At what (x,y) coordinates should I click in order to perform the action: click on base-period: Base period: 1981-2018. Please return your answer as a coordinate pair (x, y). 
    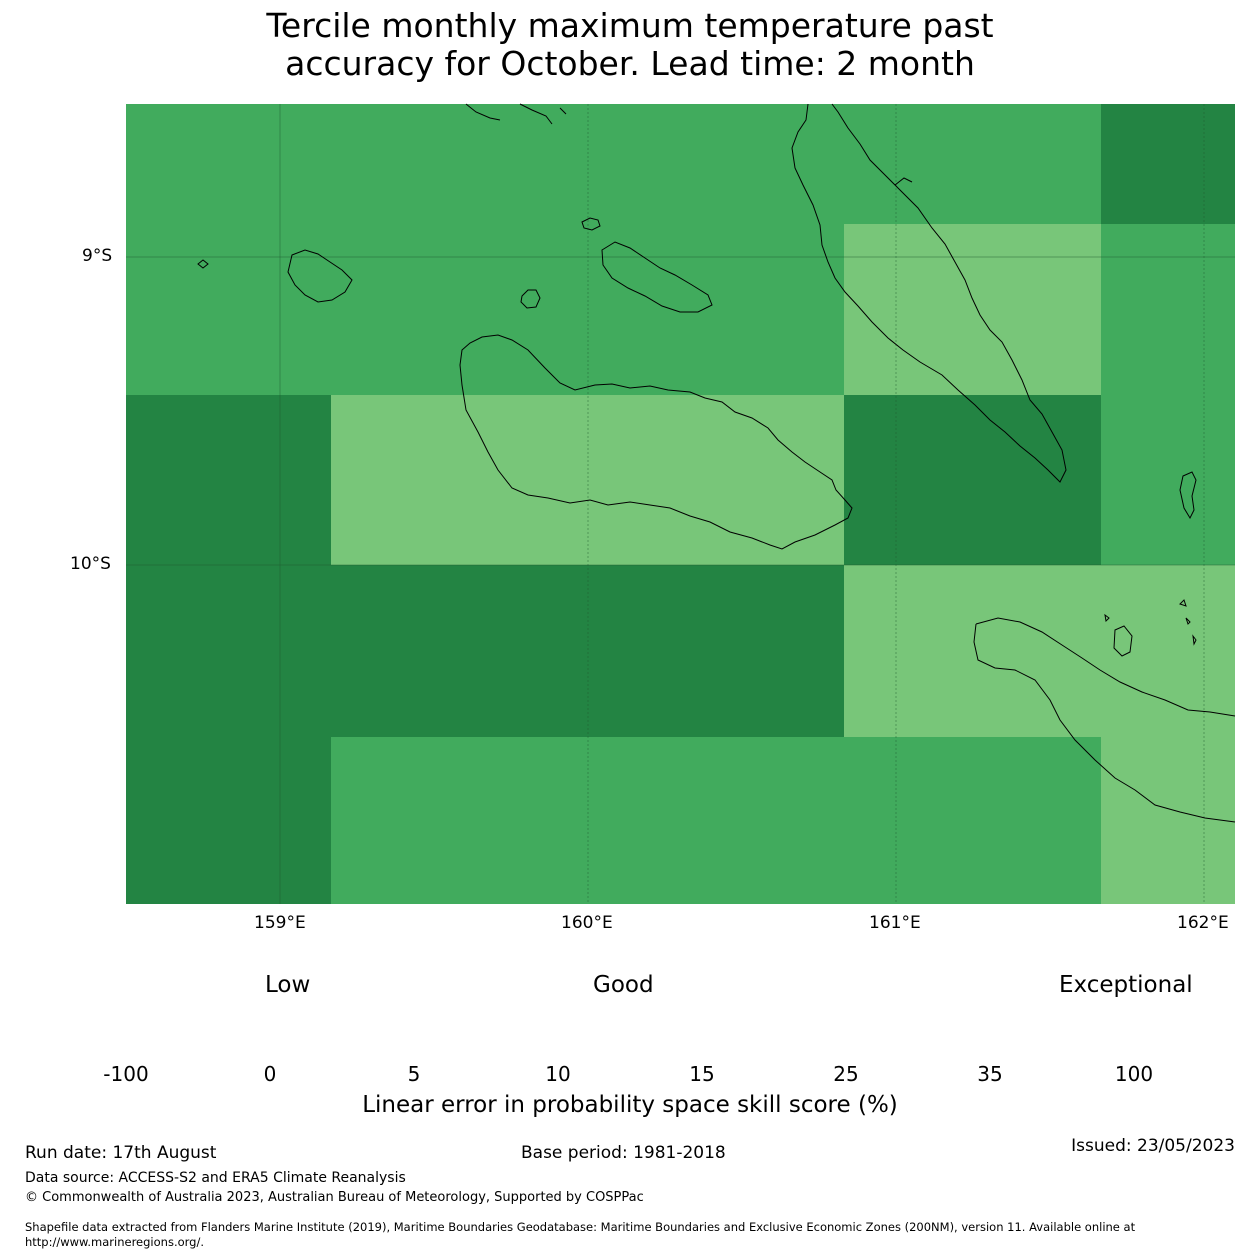
    Looking at the image, I should click on (623, 1153).